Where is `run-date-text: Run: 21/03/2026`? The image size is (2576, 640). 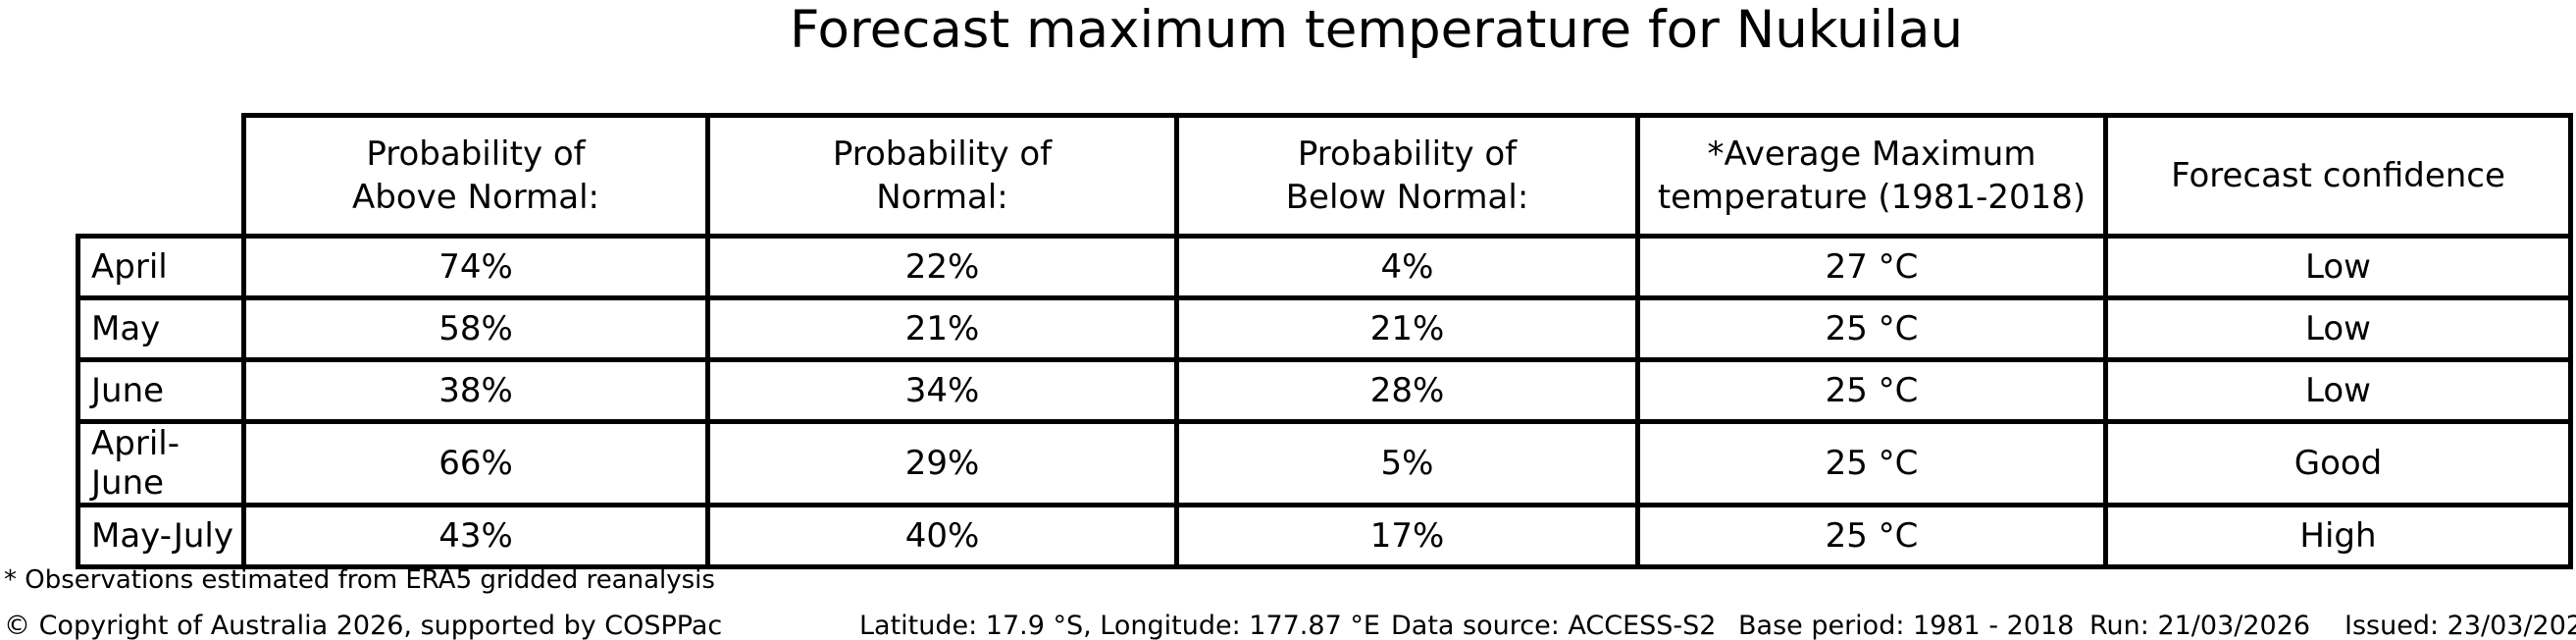
run-date-text: Run: 21/03/2026 is located at coordinates (2200, 625).